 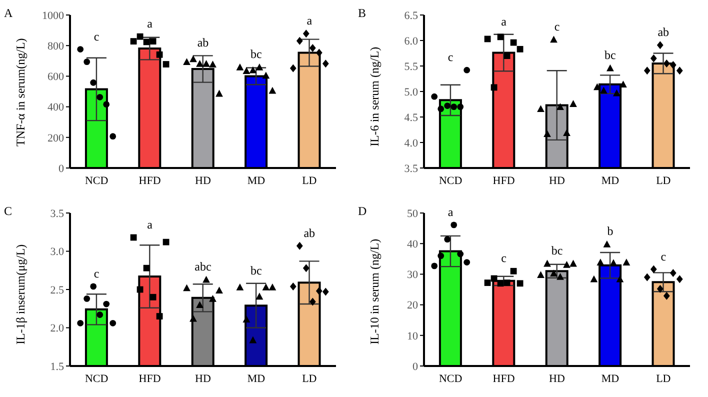 What do you see at coordinates (411, 41) in the screenshot?
I see `y-tick-label: 6.0` at bounding box center [411, 41].